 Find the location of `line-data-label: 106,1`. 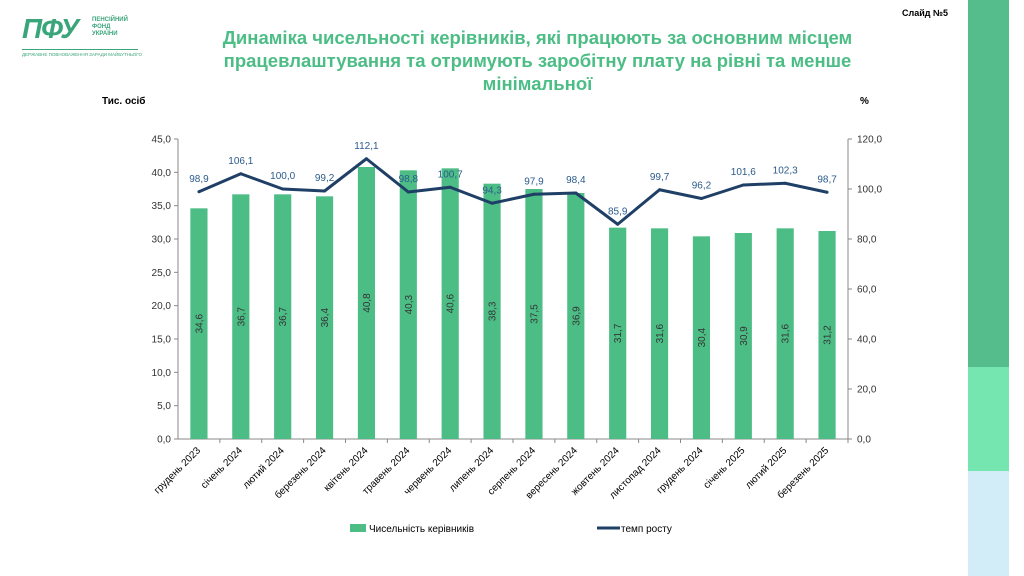

line-data-label: 106,1 is located at coordinates (240, 161).